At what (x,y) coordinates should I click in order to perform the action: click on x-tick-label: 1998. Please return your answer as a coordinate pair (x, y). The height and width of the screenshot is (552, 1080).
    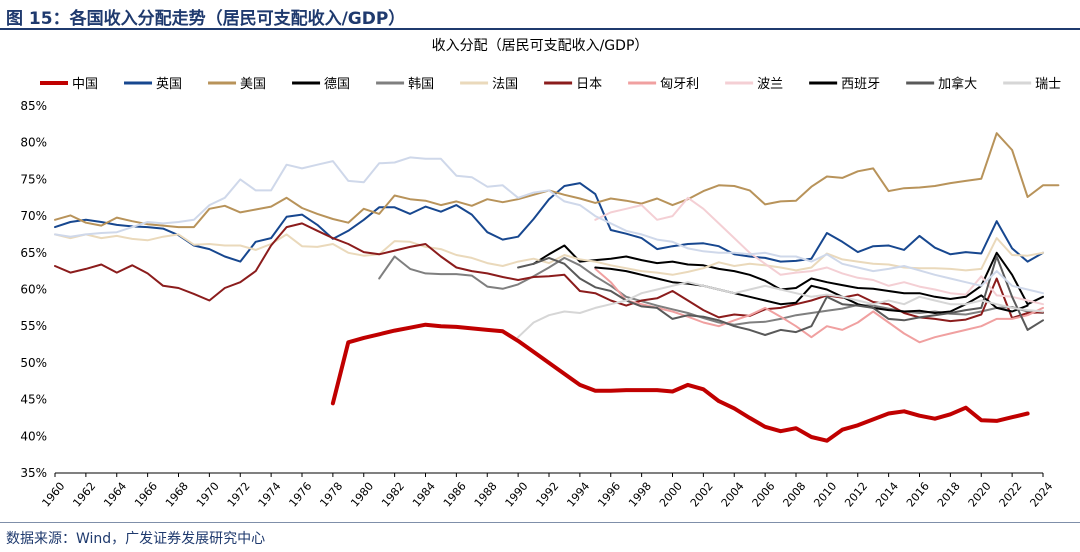
    Looking at the image, I should click on (640, 495).